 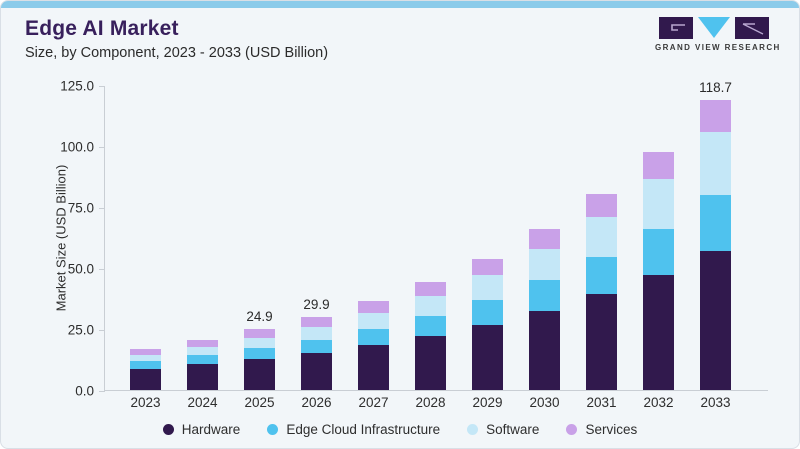 I want to click on y-tick-label: 25.0, so click(x=80, y=330).